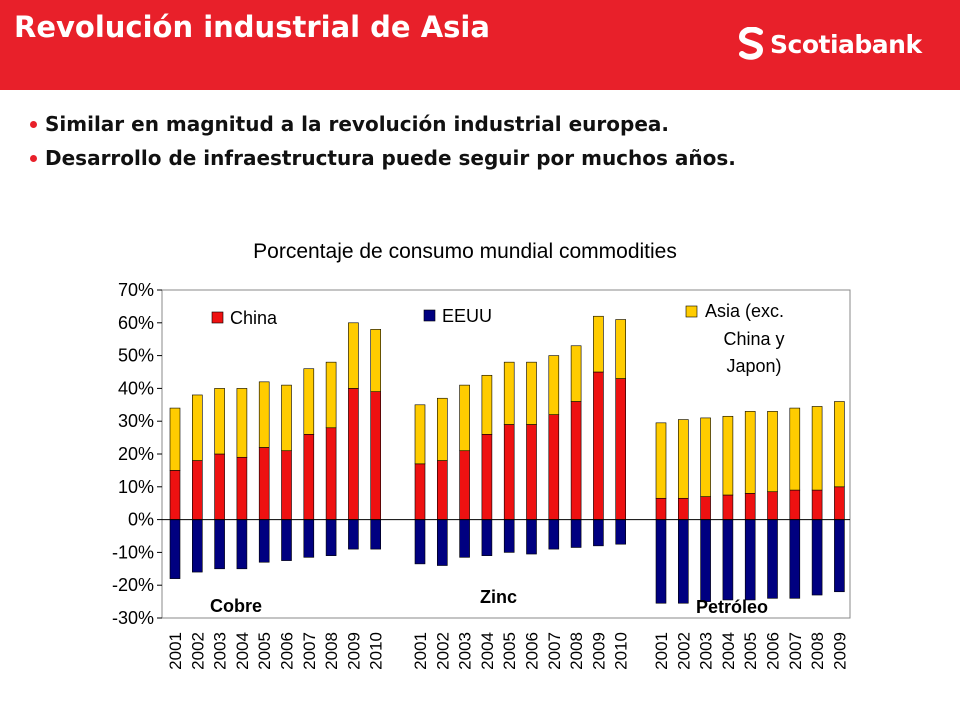 This screenshot has width=960, height=720. I want to click on y-tick-label: 70%, so click(136, 290).